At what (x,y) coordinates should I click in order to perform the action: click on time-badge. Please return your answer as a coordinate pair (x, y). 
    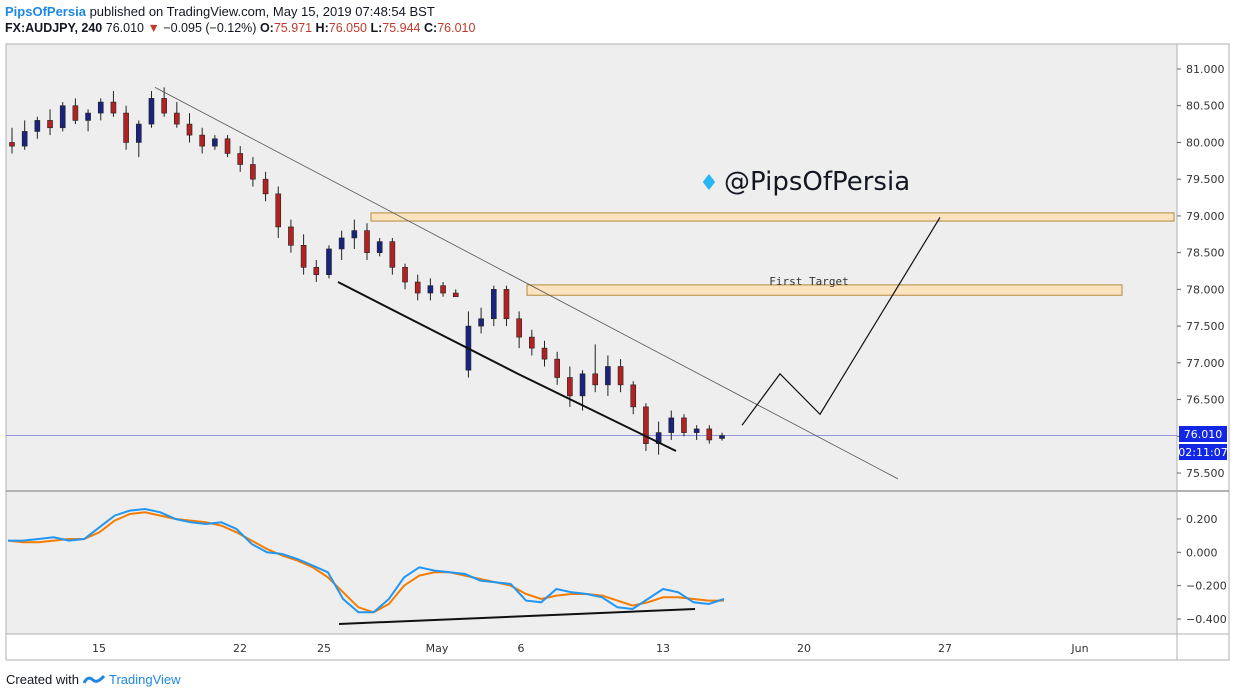
    Looking at the image, I should click on (1203, 452).